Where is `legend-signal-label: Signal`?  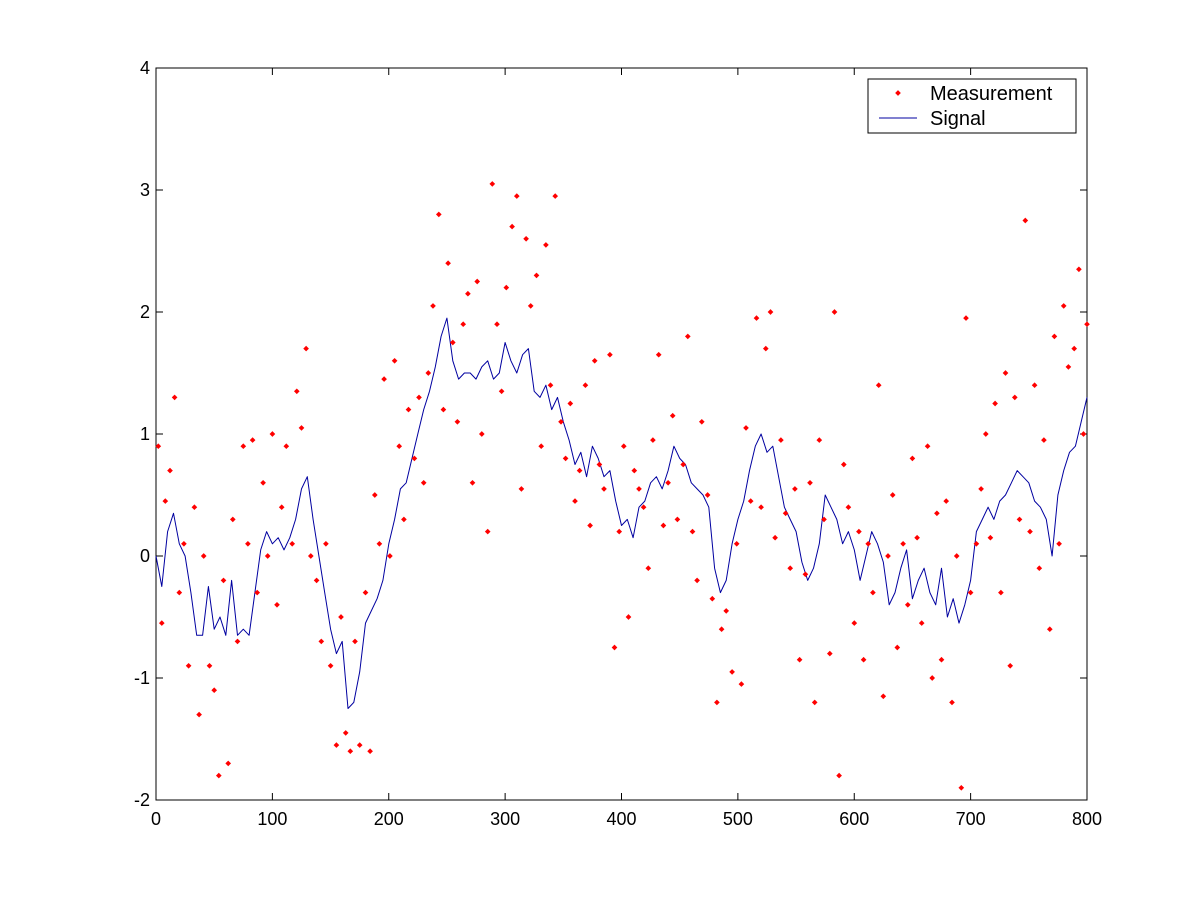
legend-signal-label: Signal is located at coordinates (958, 119).